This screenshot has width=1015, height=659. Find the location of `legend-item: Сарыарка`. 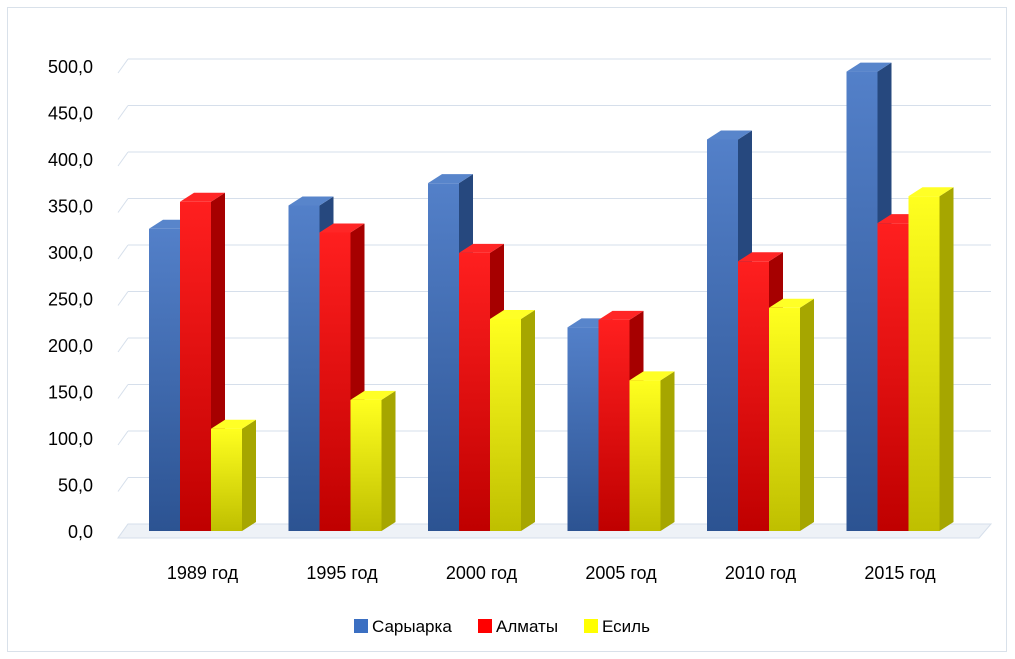

legend-item: Сарыарка is located at coordinates (403, 626).